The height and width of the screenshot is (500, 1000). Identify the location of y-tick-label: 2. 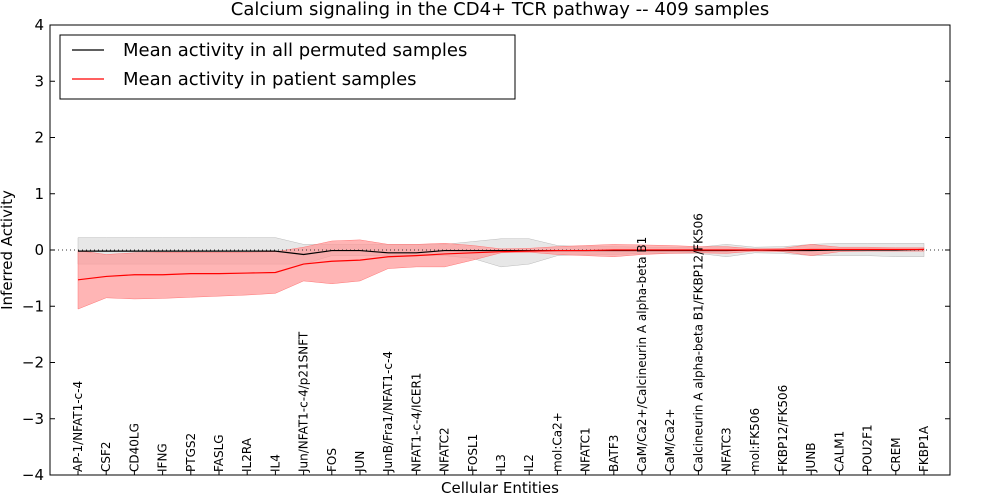
(39, 138).